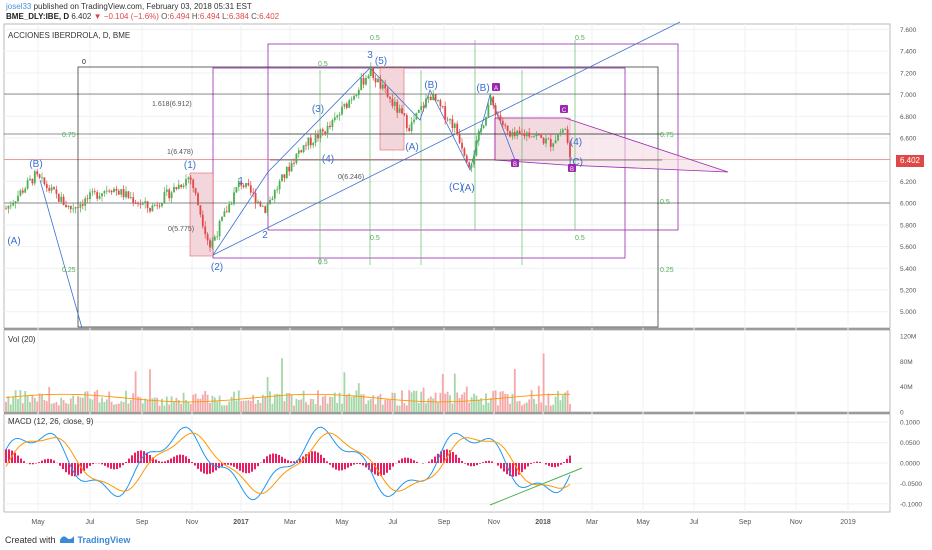 Image resolution: width=932 pixels, height=550 pixels. Describe the element at coordinates (908, 139) in the screenshot. I see `y-tick-label: 6.600` at that location.